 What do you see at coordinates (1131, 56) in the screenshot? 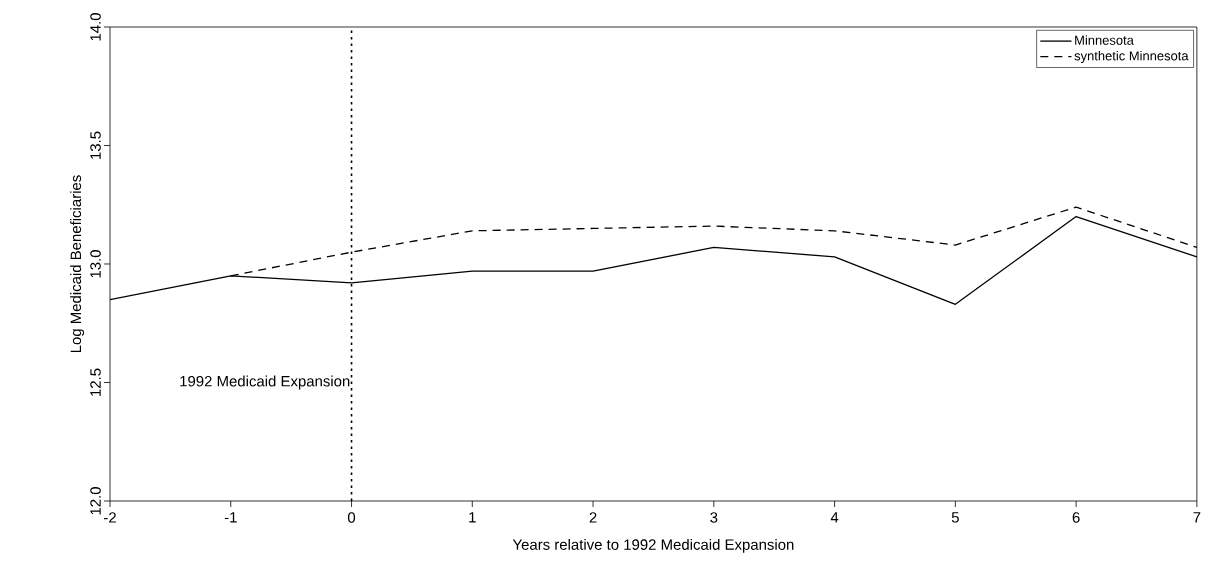
I see `legend-label: synthetic Minnesota` at bounding box center [1131, 56].